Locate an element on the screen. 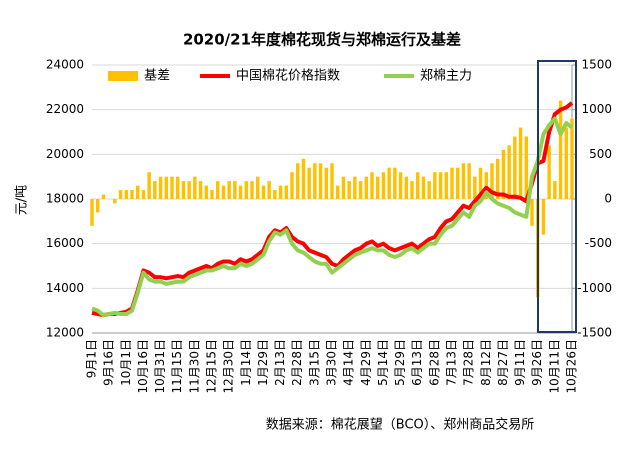  y2-tick-label: 1500 is located at coordinates (596, 65).